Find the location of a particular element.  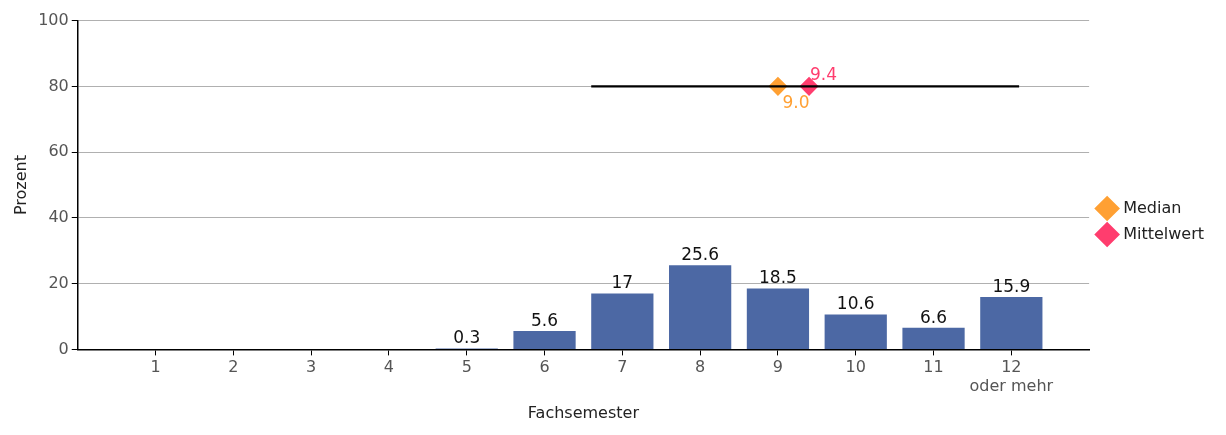

x-tick-label: 6 is located at coordinates (544, 367).